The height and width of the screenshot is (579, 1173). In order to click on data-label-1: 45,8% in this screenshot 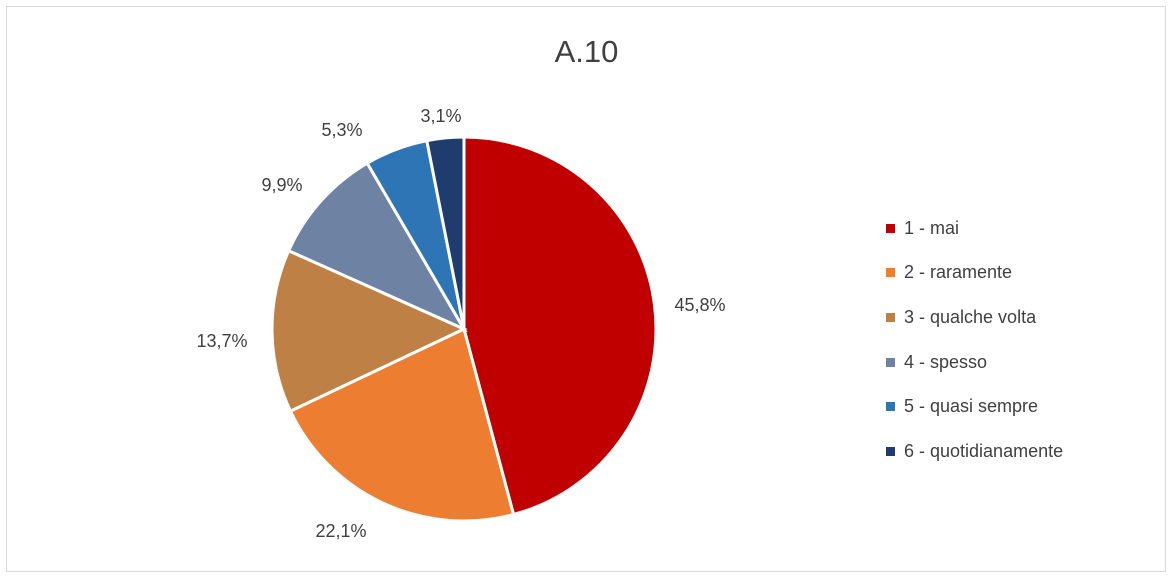, I will do `click(699, 305)`.